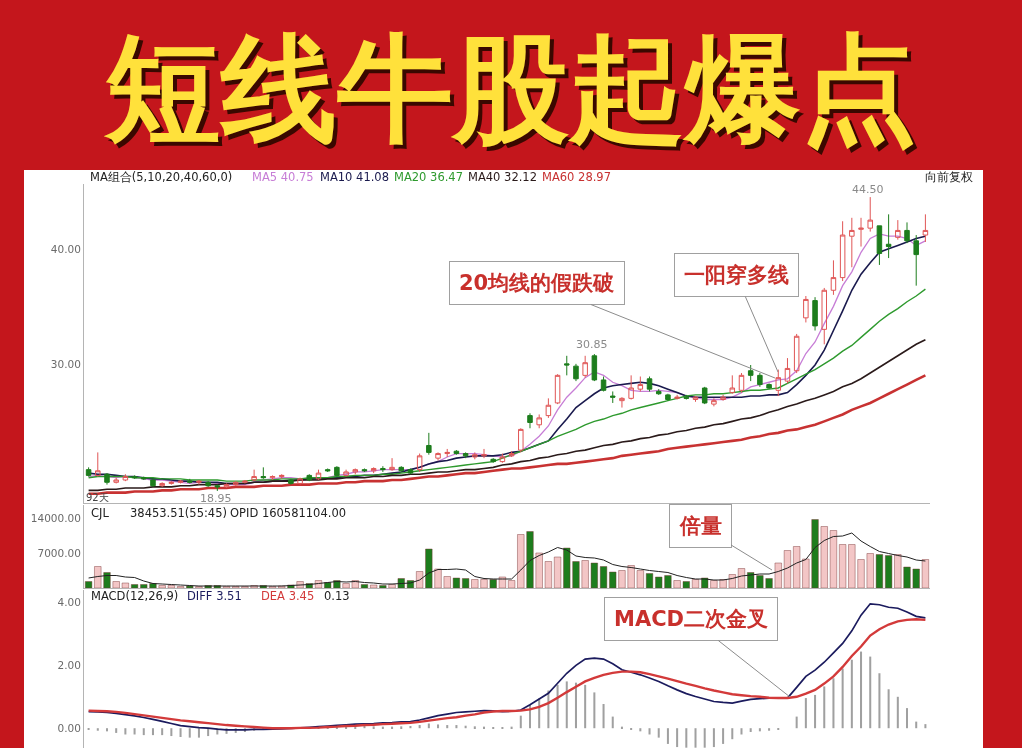 Image resolution: width=1022 pixels, height=748 pixels. What do you see at coordinates (135, 596) in the screenshot?
I see `annotation: MACD(12,26,9)` at bounding box center [135, 596].